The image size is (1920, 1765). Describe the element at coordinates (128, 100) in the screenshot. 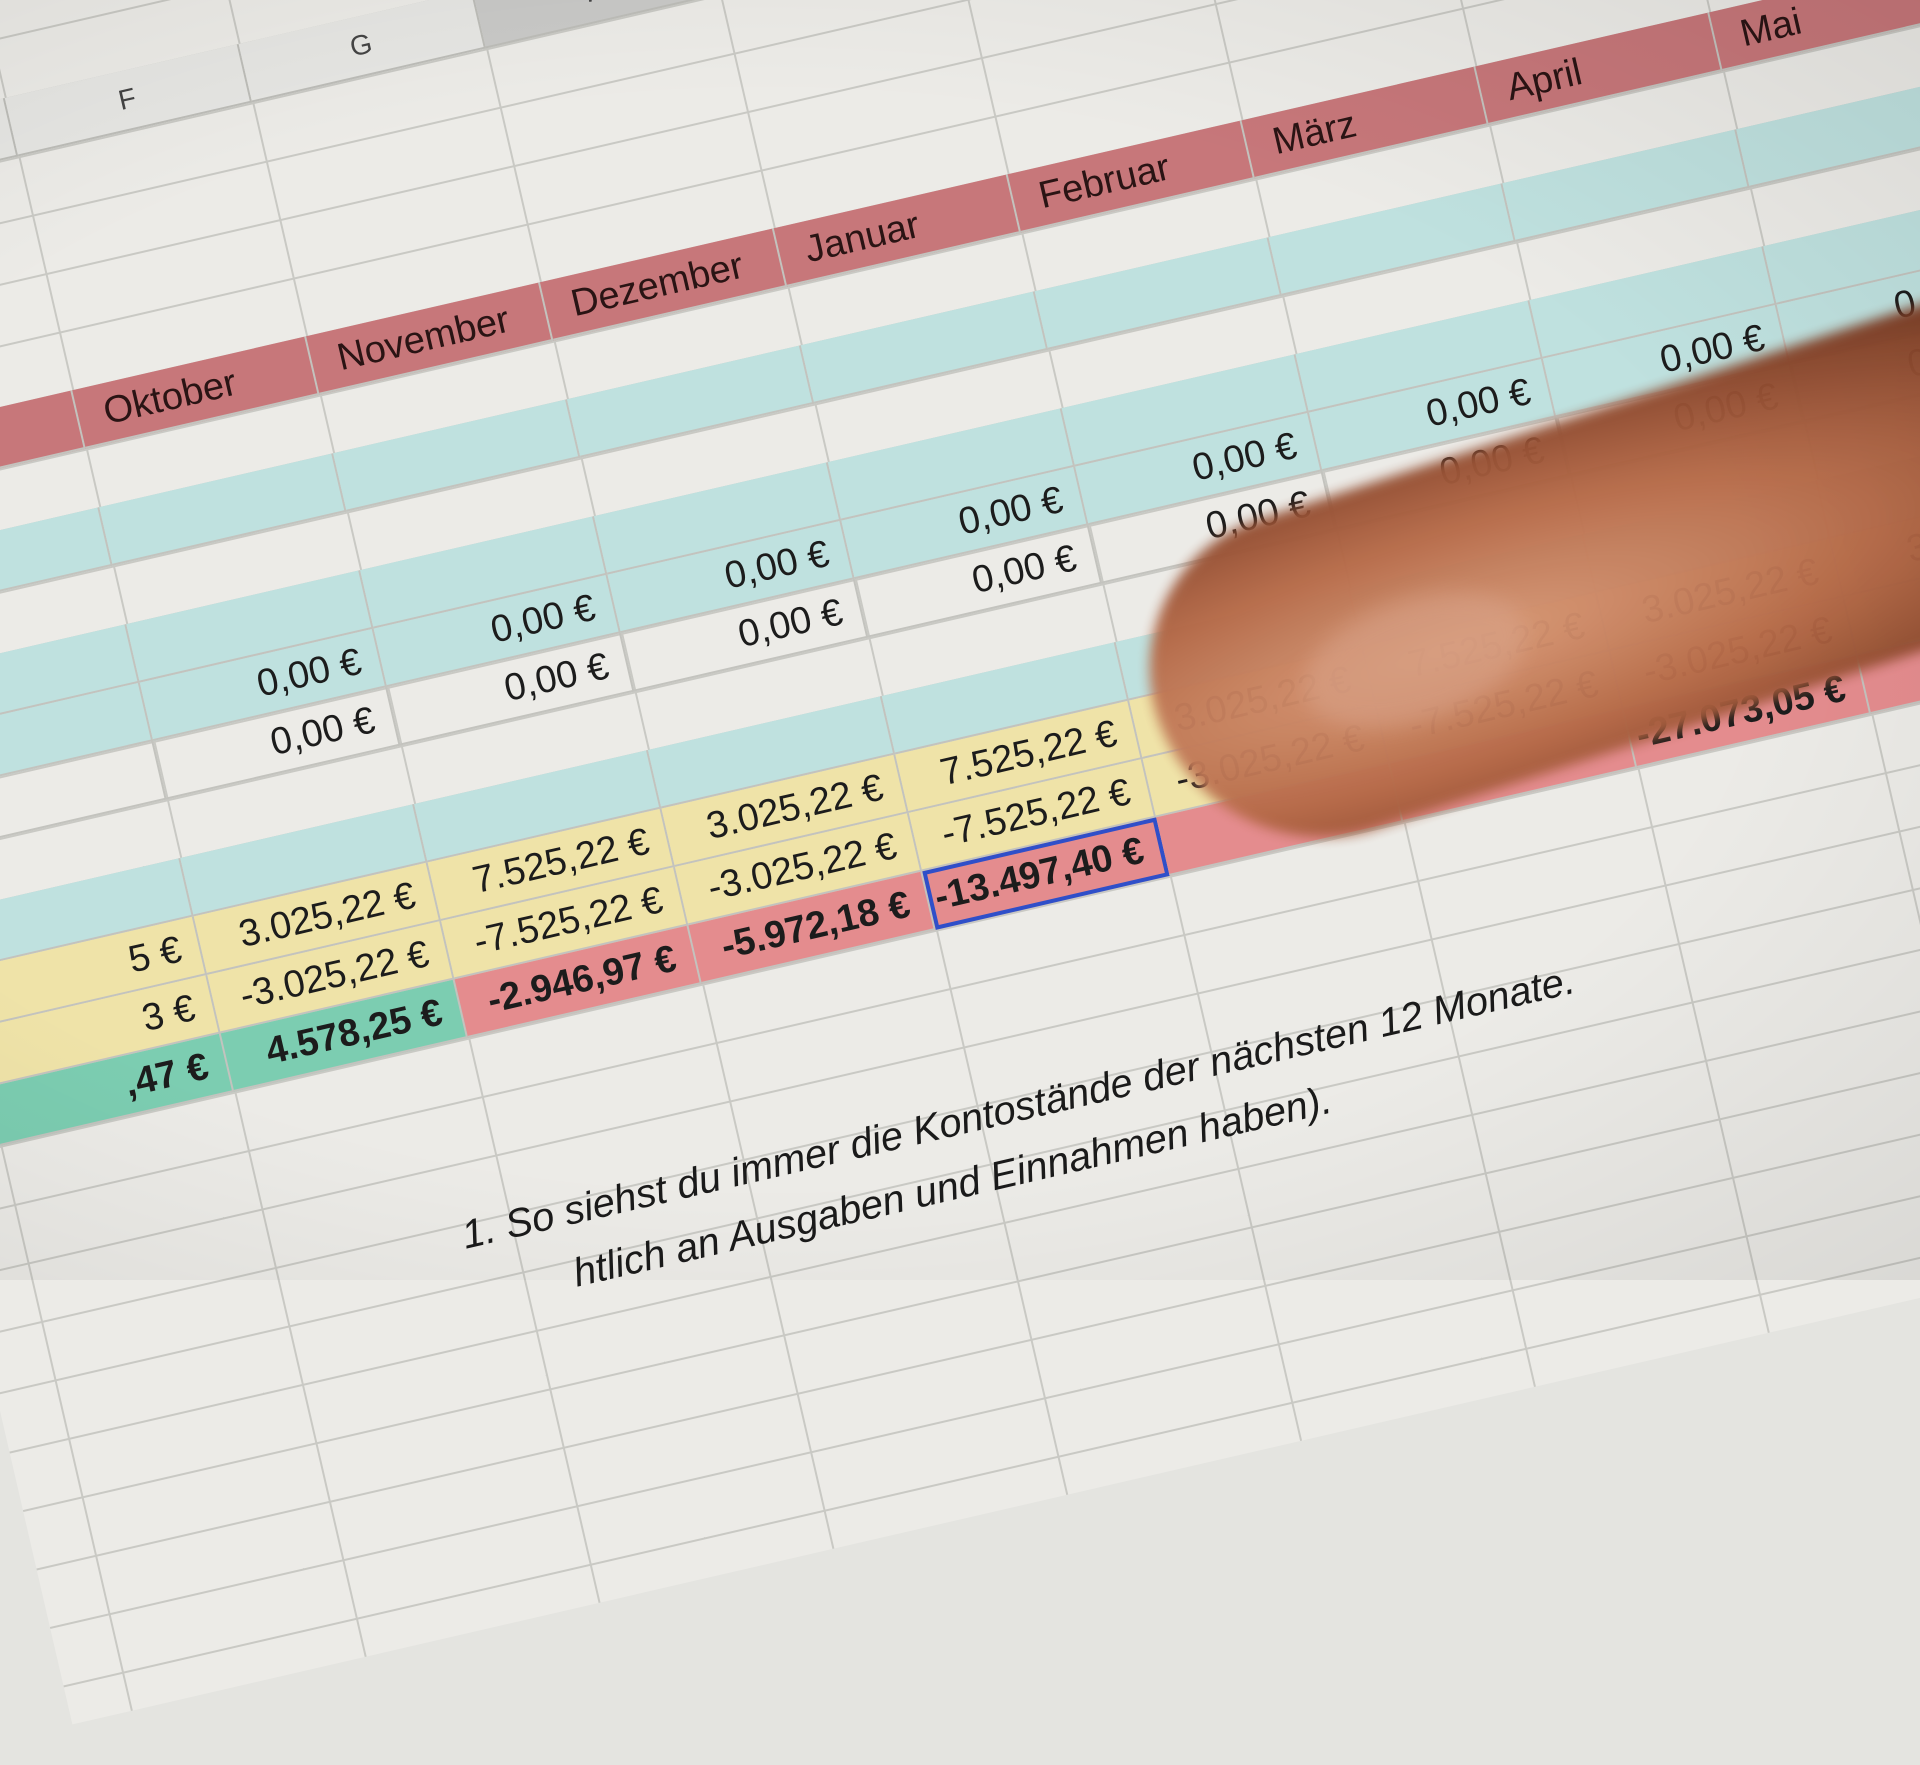

I see `column-header: F` at that location.